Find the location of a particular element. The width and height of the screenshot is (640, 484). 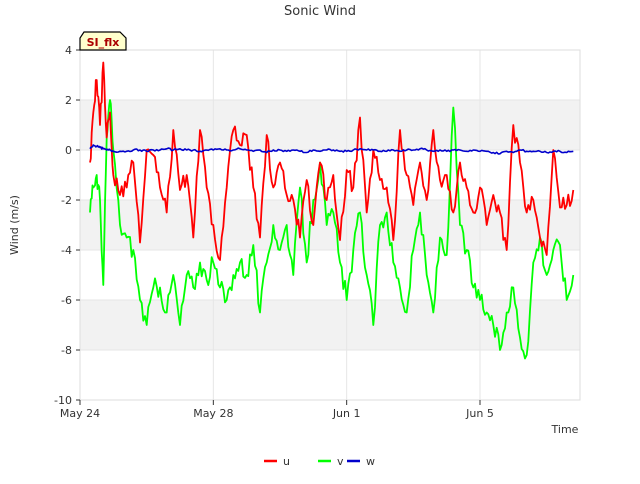

x-tick-label: May 28 is located at coordinates (213, 413).